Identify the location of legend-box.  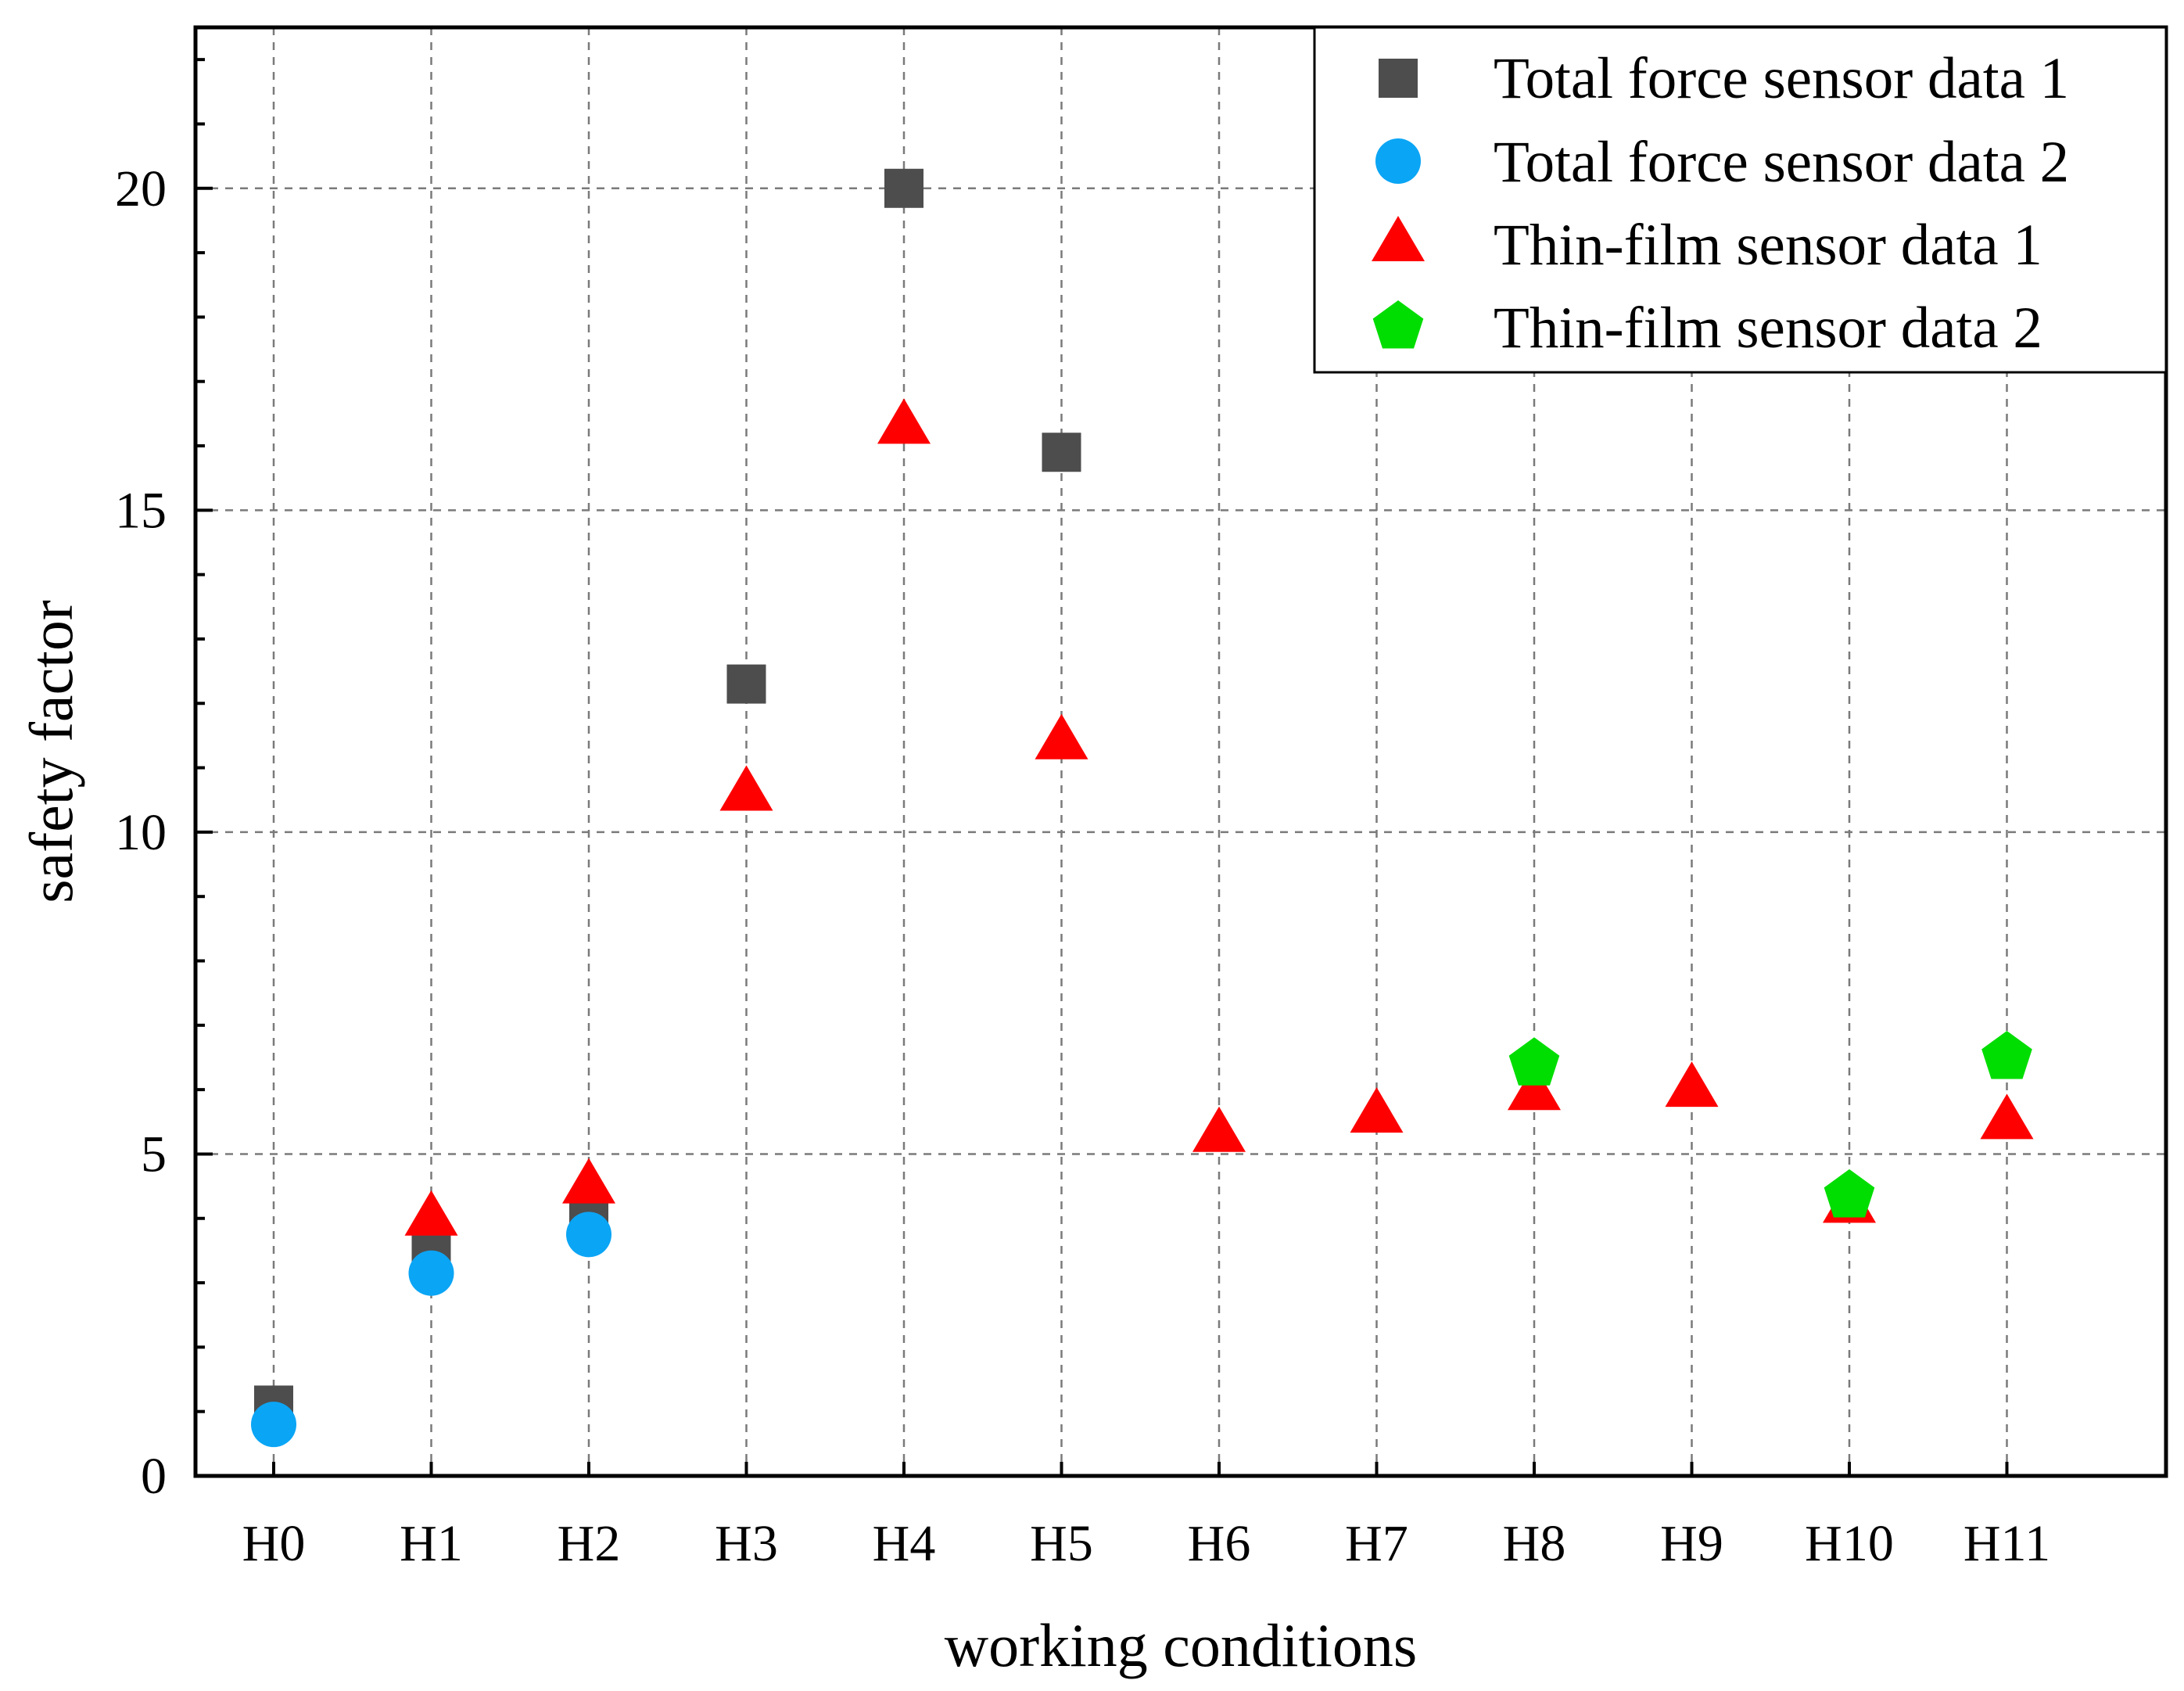
(1740, 200).